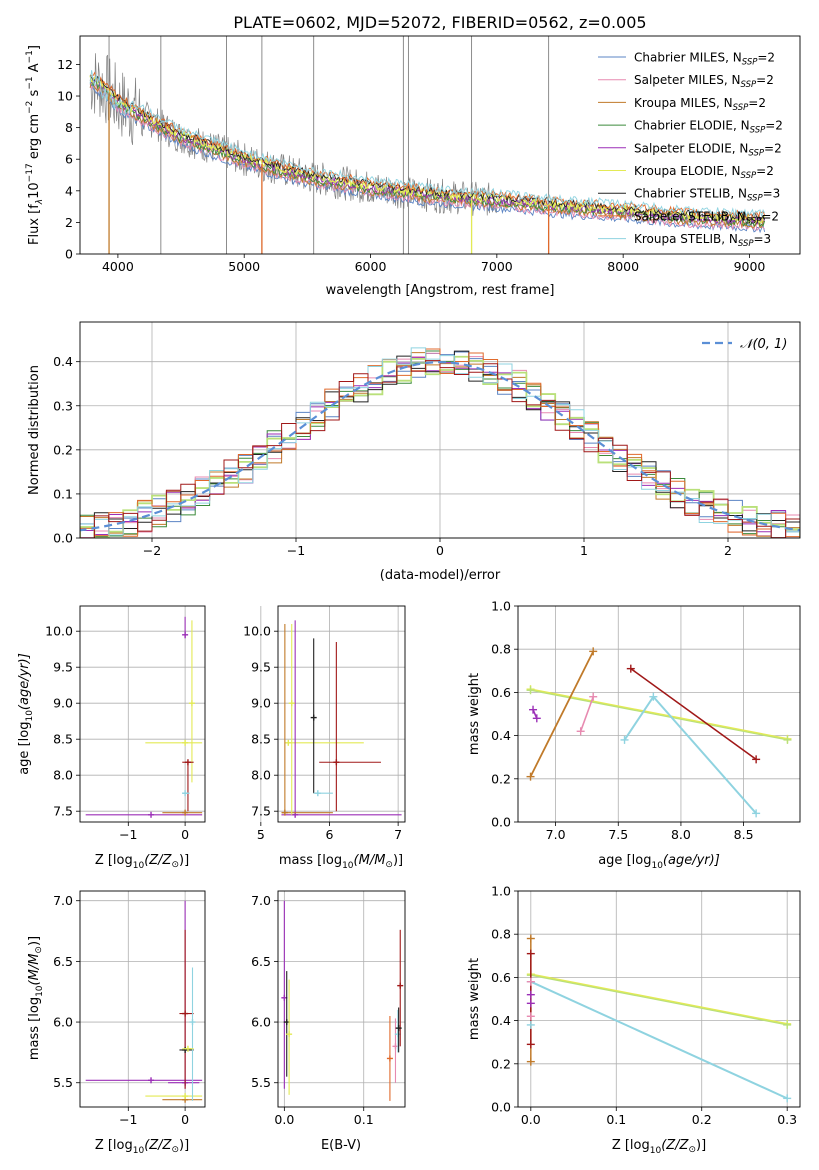 Image resolution: width=819 pixels, height=1170 pixels. I want to click on weight-line-kroupa_elodie, so click(659, 714).